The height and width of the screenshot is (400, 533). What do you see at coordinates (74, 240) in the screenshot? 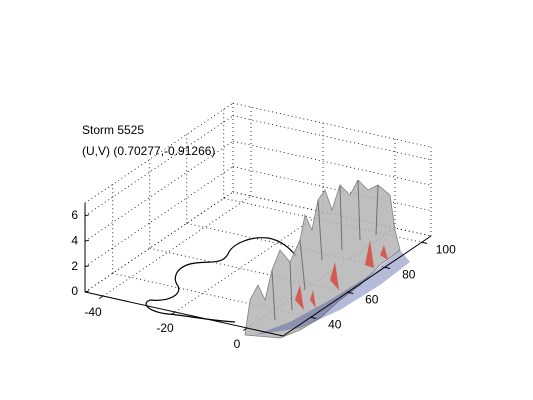
I see `z-tick-label: 4` at bounding box center [74, 240].